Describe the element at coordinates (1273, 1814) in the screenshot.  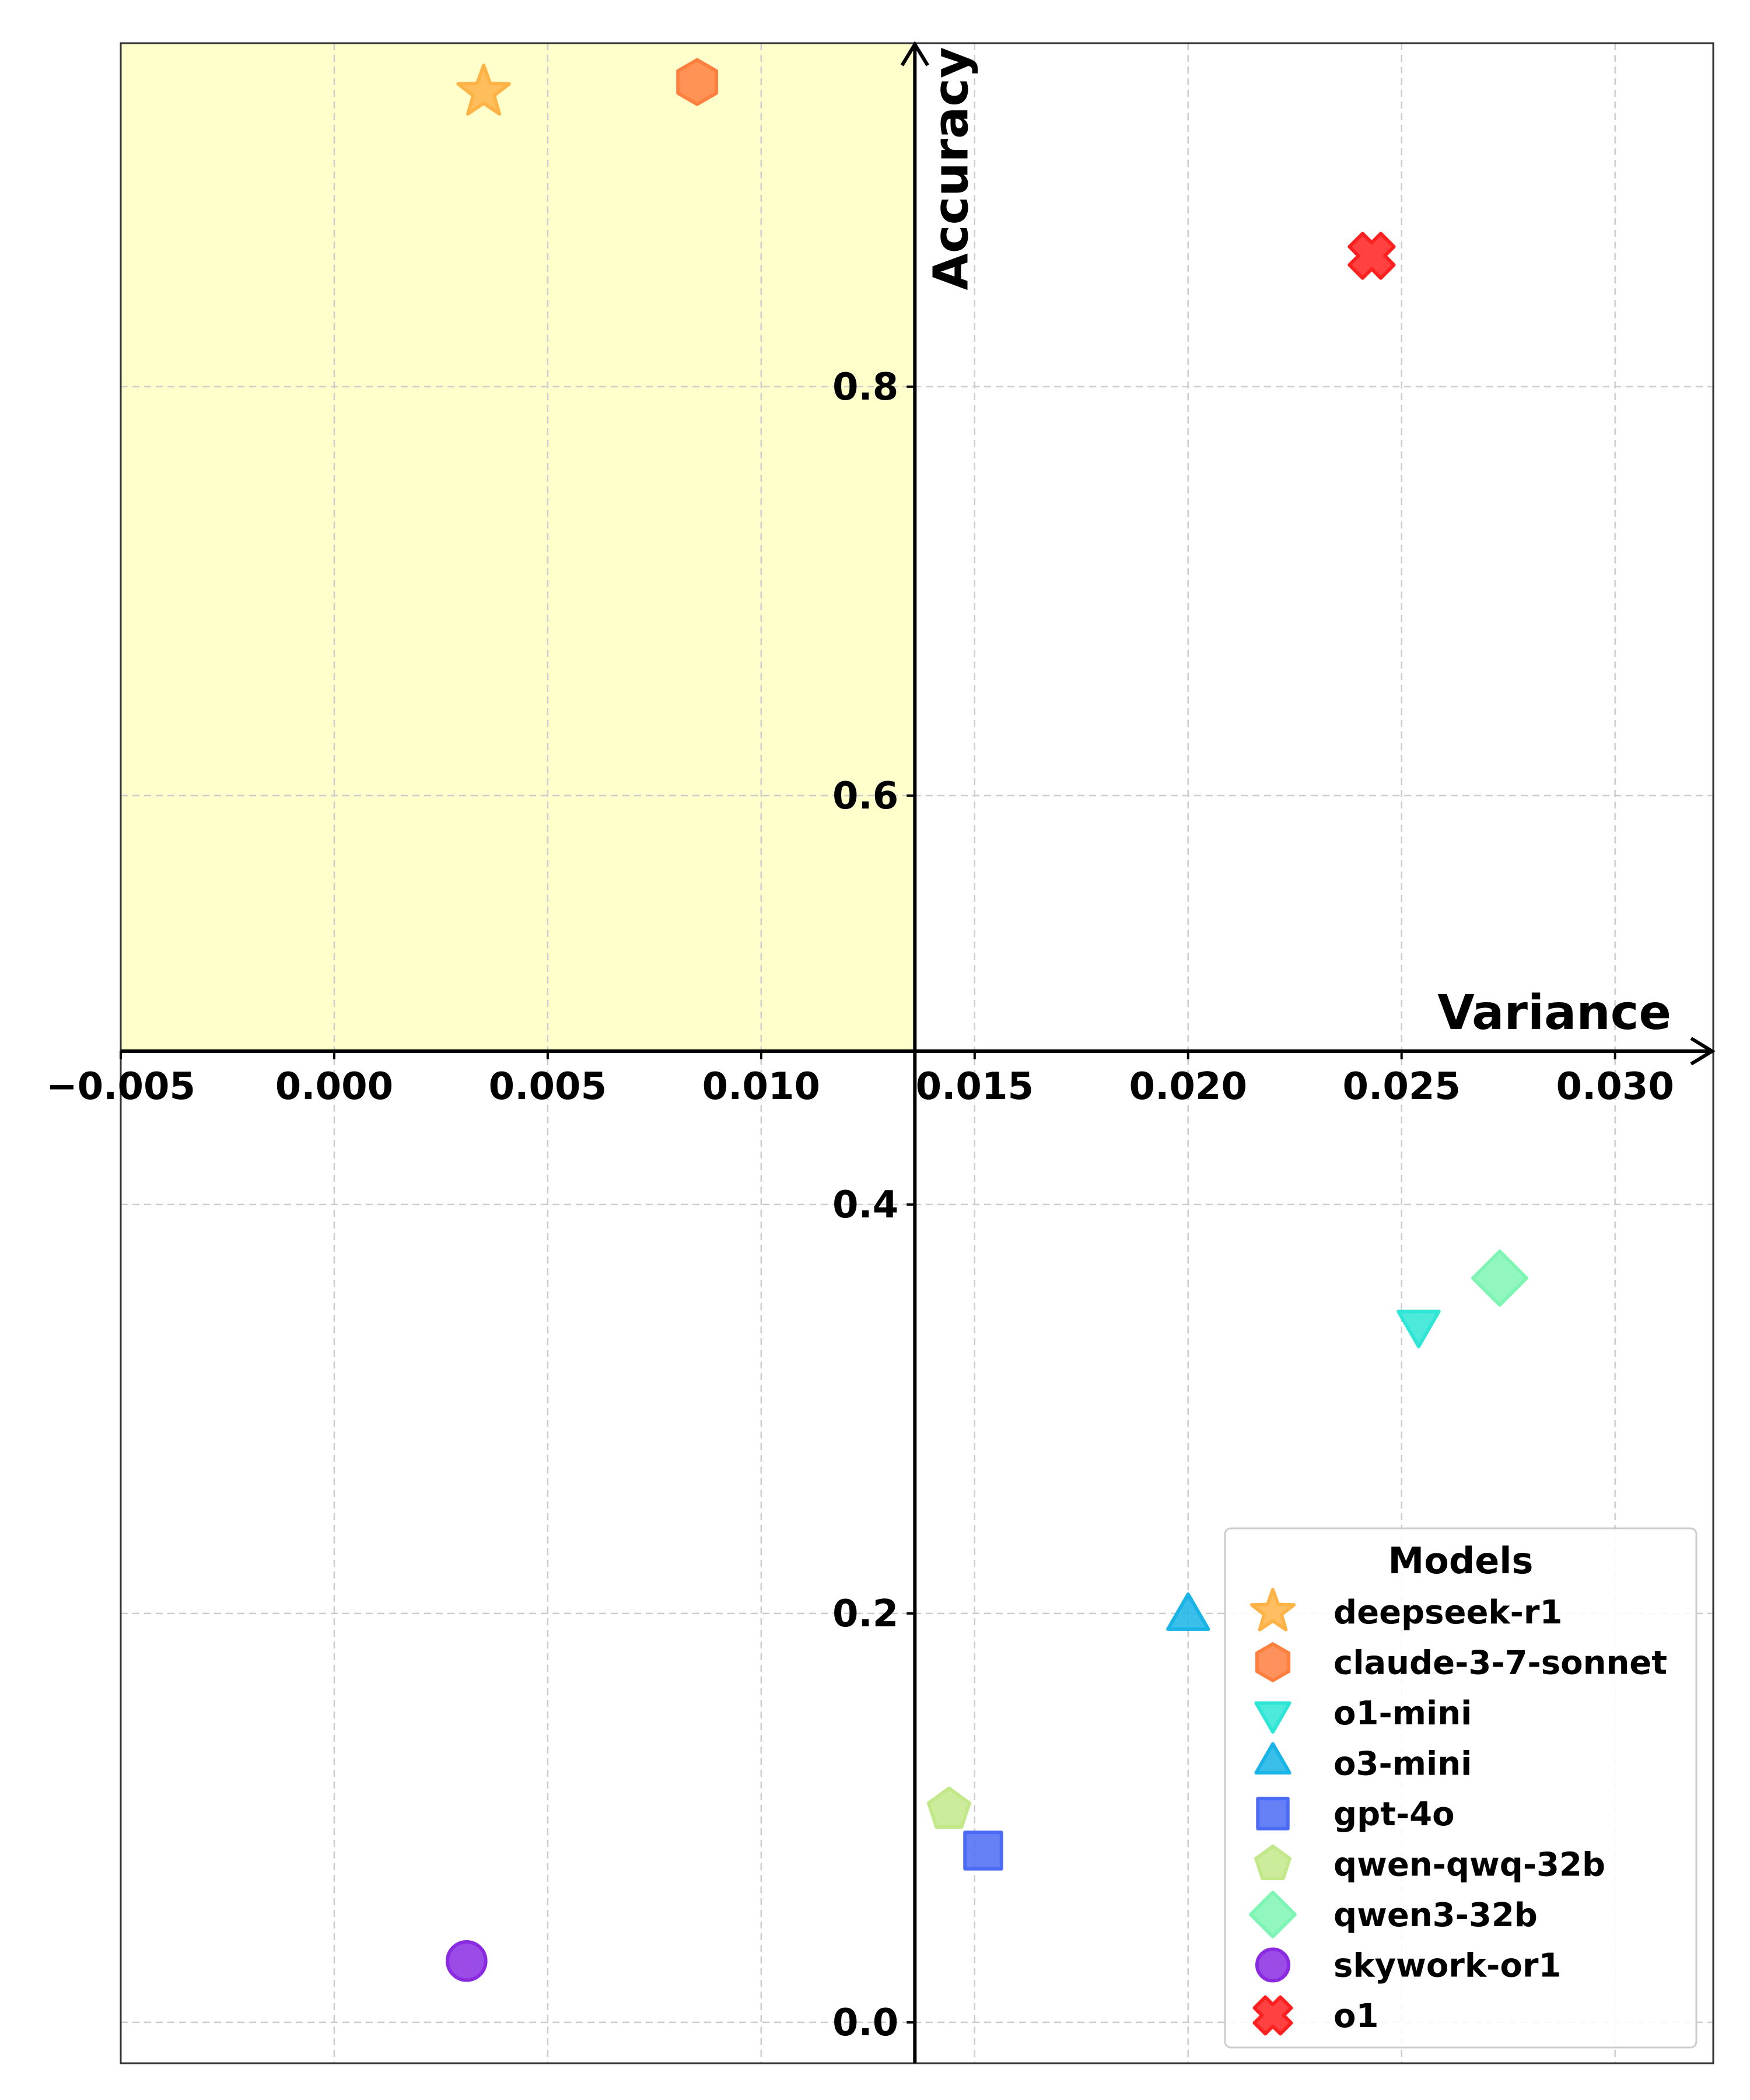
I see `legend-marker-gpt-4o` at that location.